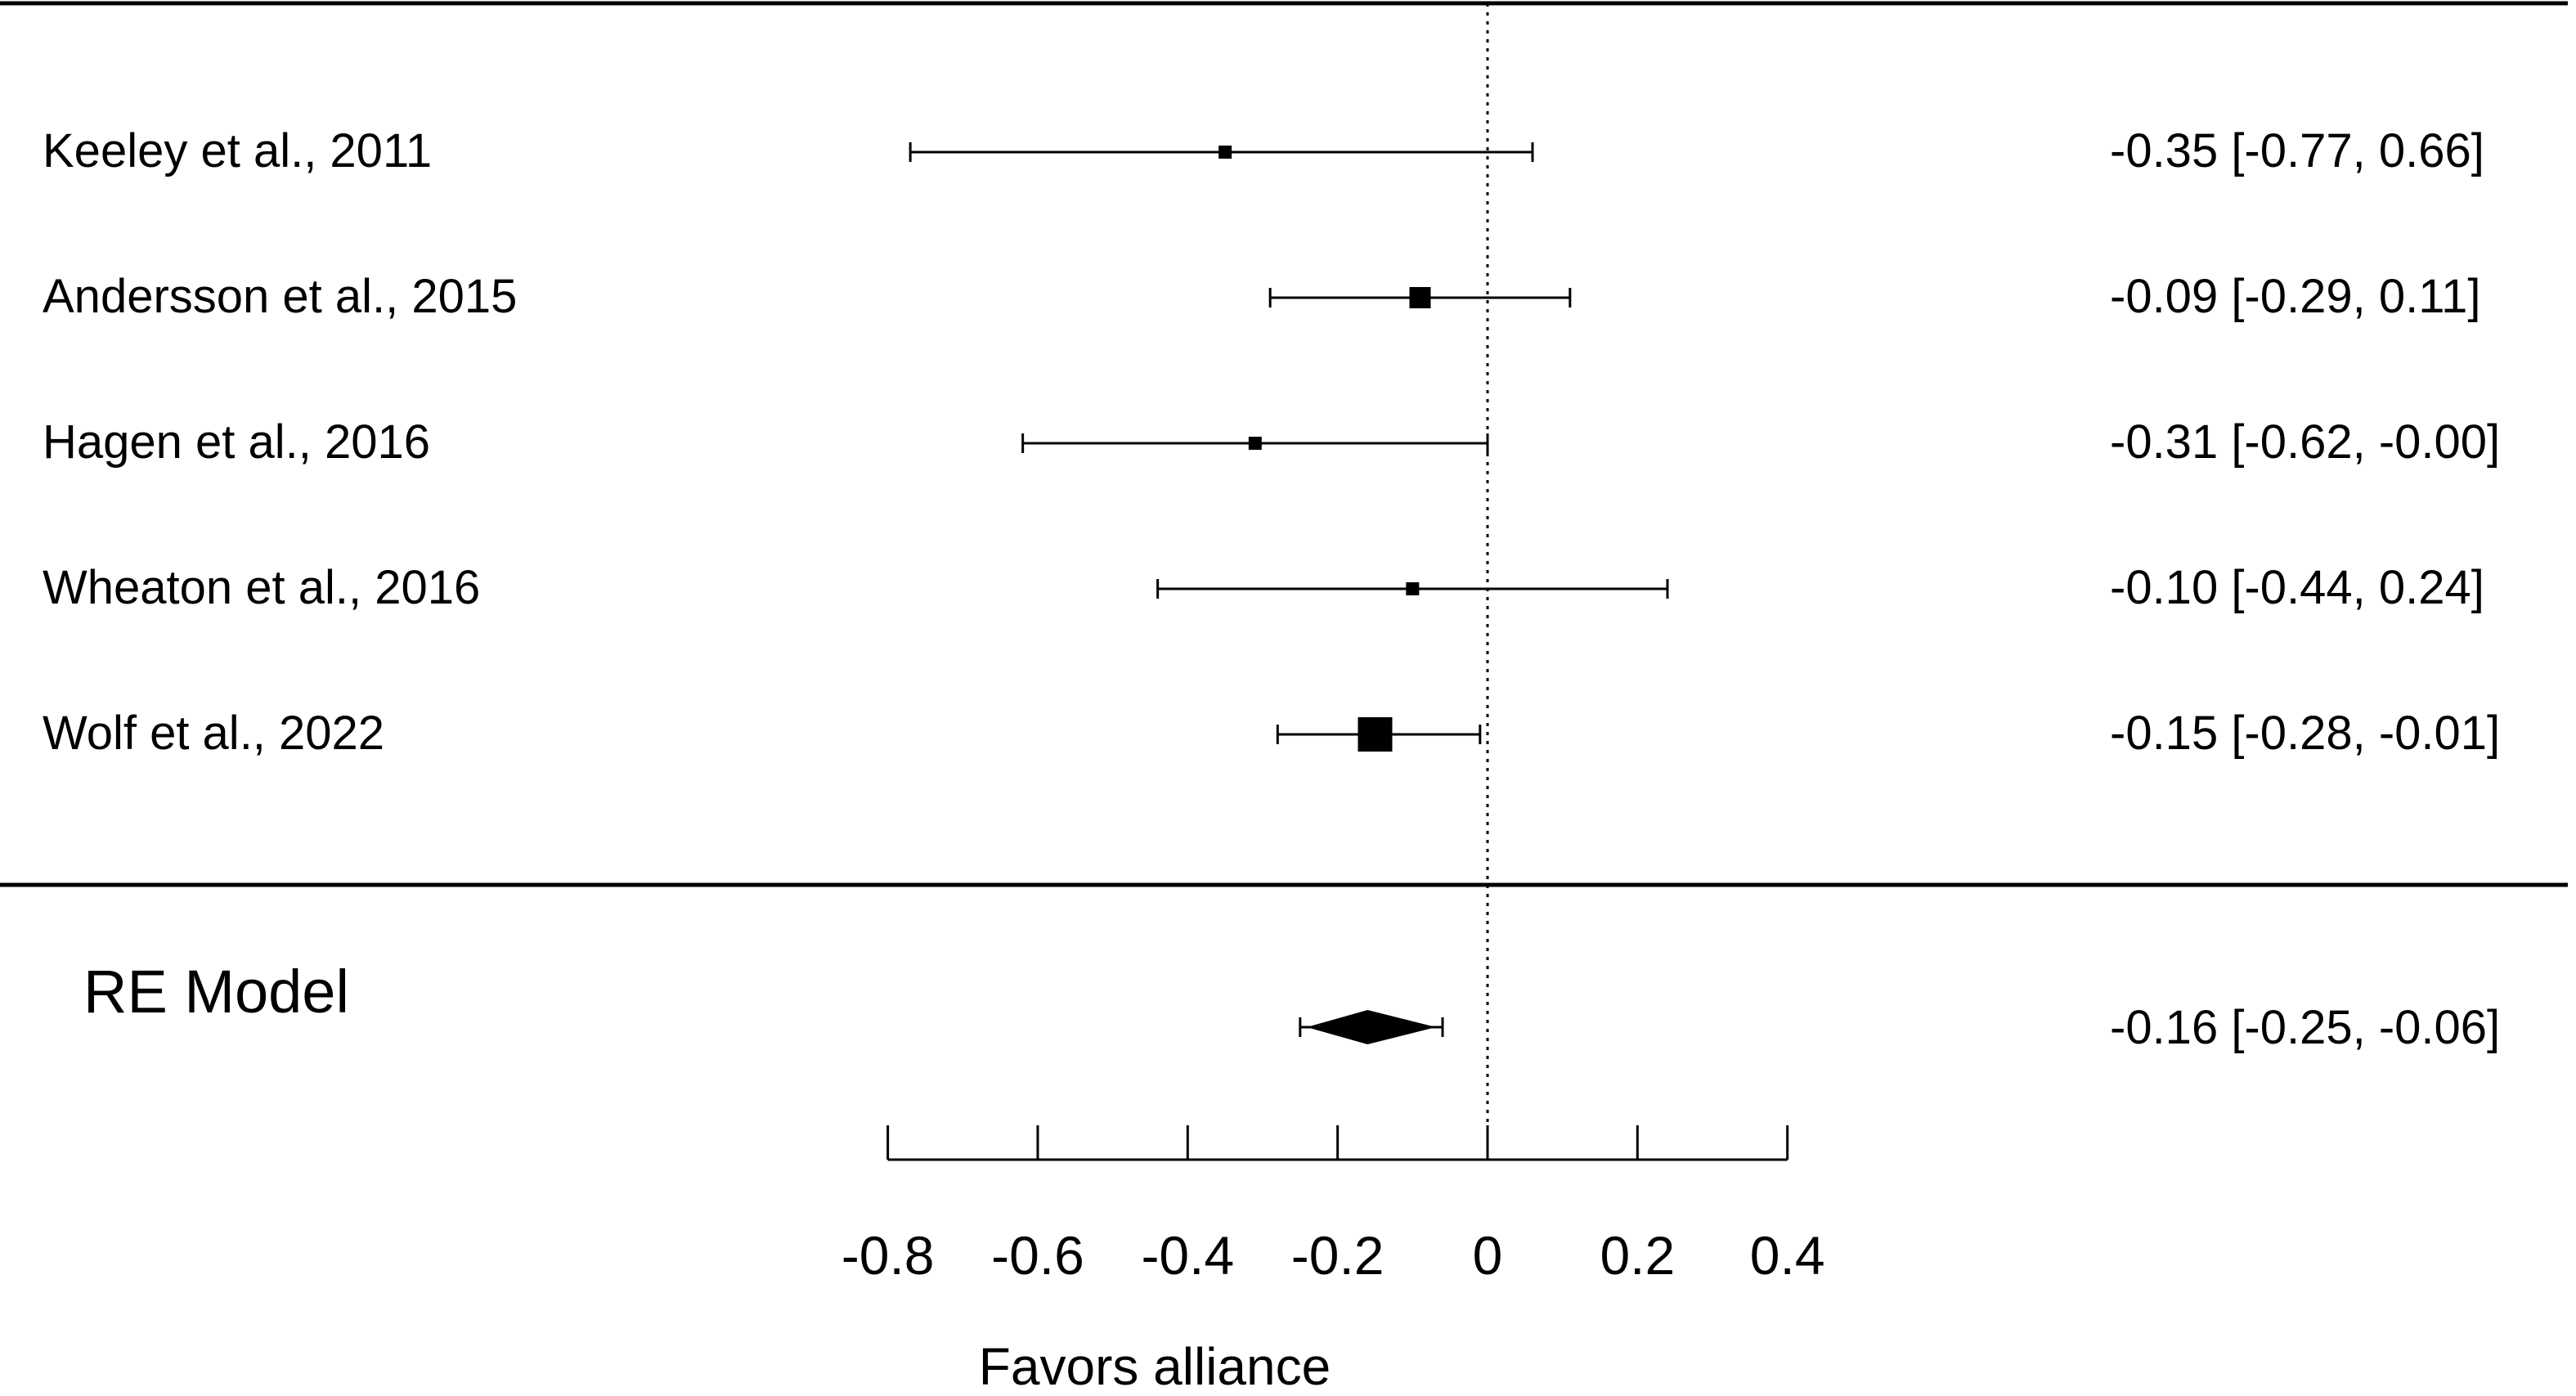  I want to click on study-label: Wheaton et al., 2016, so click(261, 587).